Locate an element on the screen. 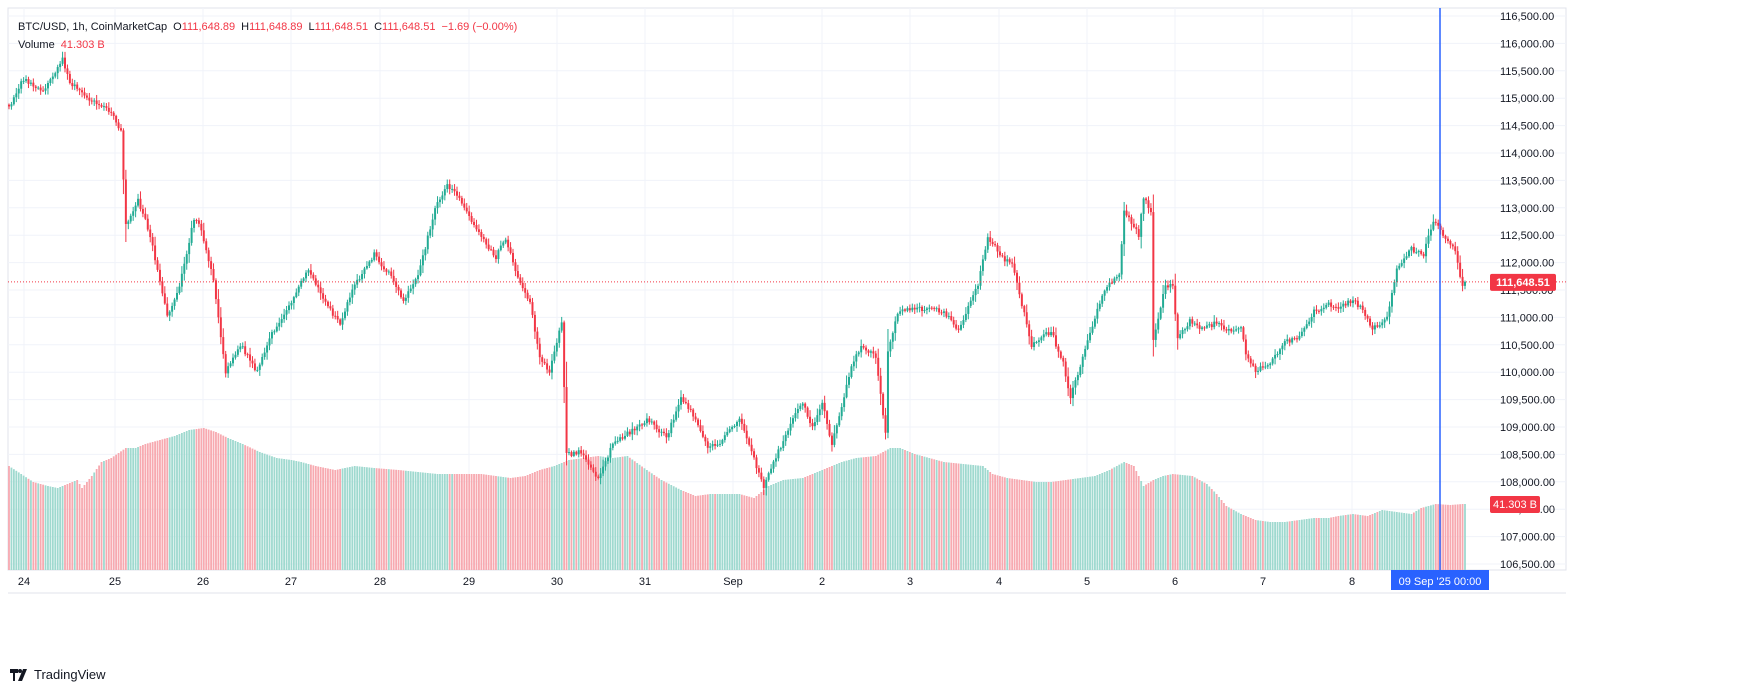 The image size is (1756, 700). branding-name: TradingView is located at coordinates (70, 674).